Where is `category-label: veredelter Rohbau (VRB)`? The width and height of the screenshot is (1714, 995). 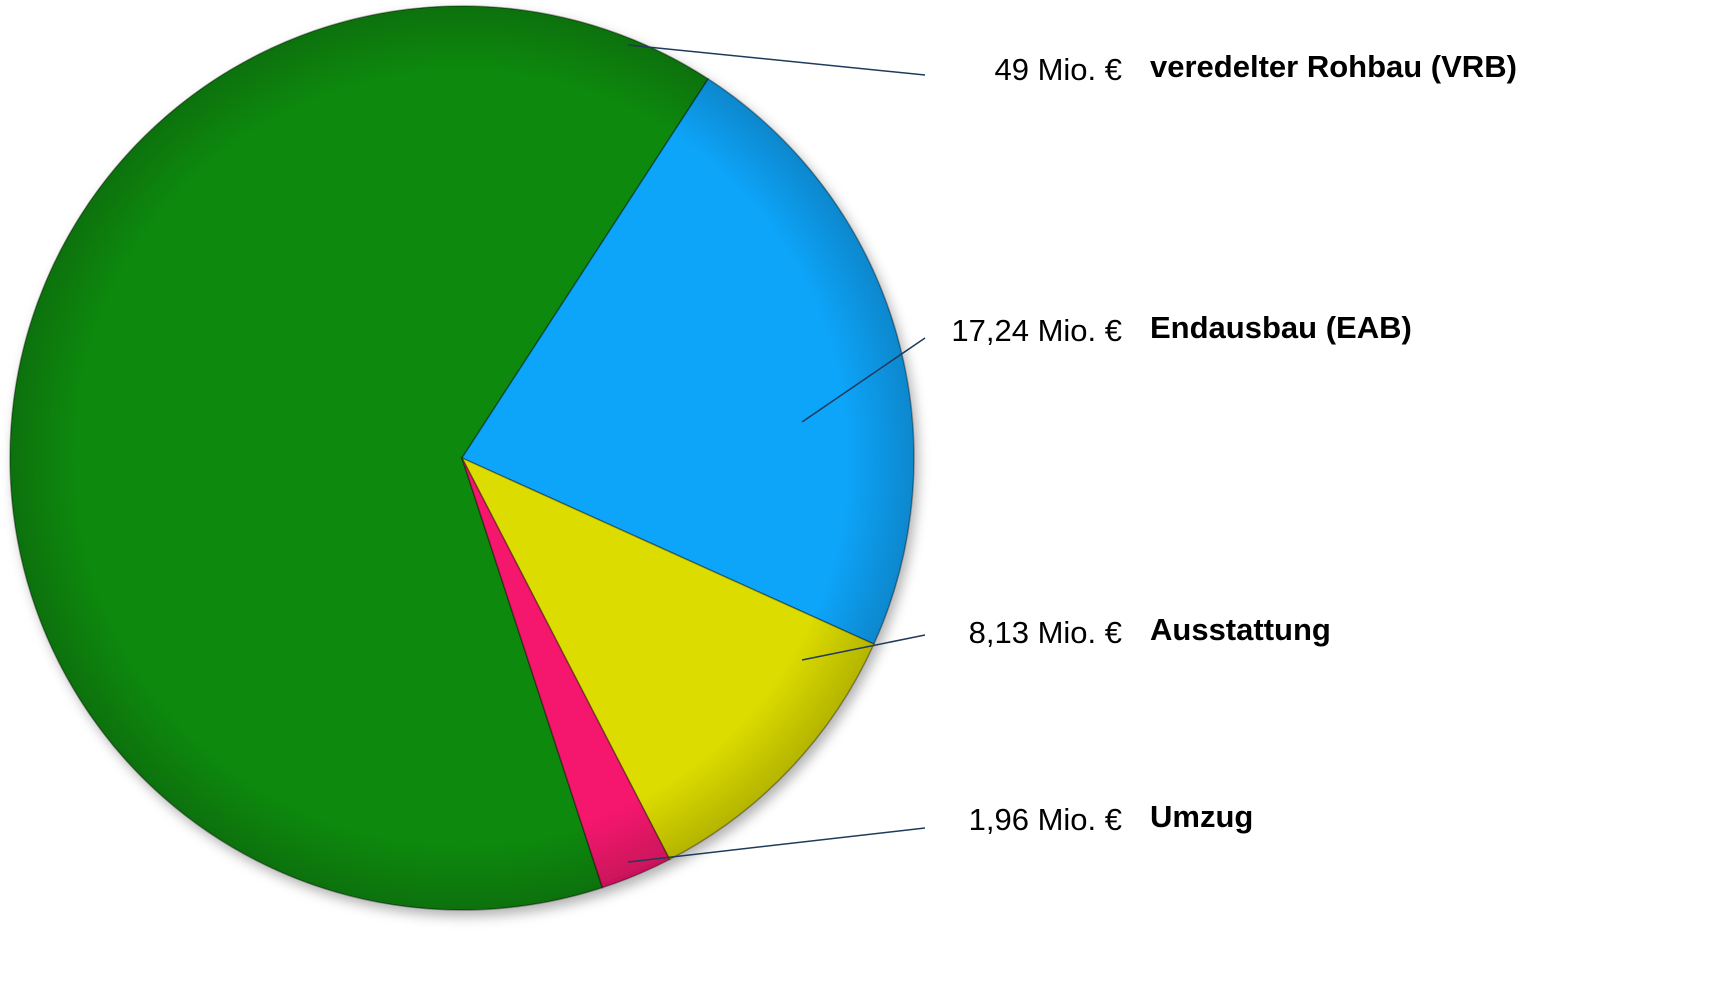 category-label: veredelter Rohbau (VRB) is located at coordinates (1333, 66).